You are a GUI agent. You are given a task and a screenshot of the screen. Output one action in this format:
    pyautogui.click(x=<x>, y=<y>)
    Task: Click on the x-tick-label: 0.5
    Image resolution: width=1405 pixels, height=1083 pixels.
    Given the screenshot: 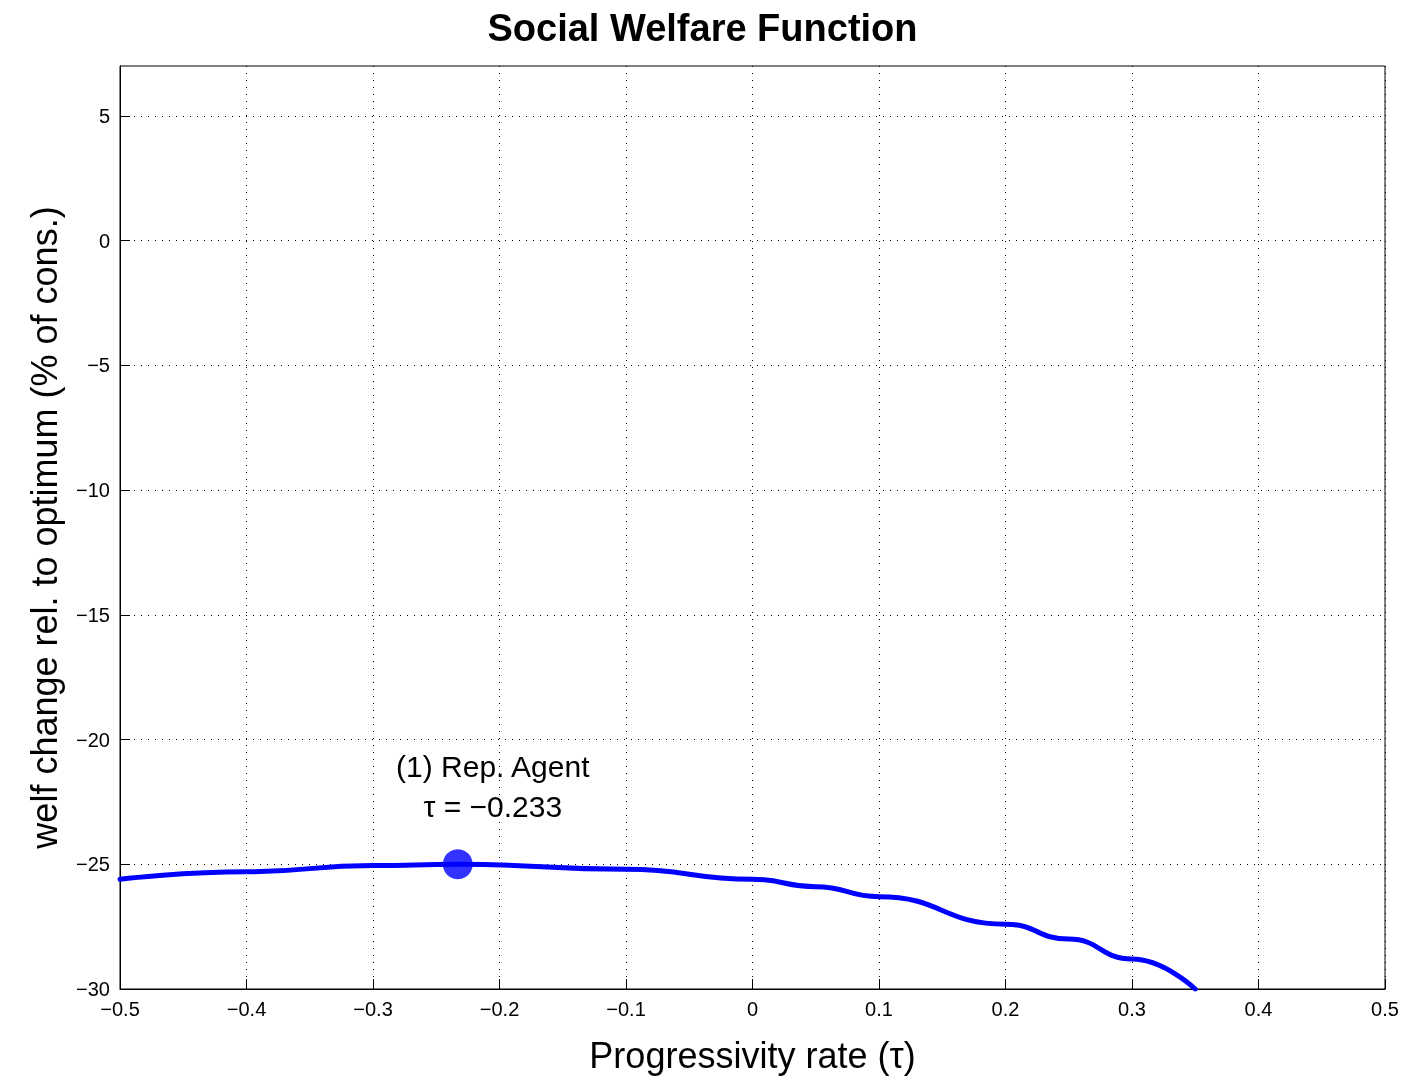 What is the action you would take?
    pyautogui.click(x=1385, y=1009)
    